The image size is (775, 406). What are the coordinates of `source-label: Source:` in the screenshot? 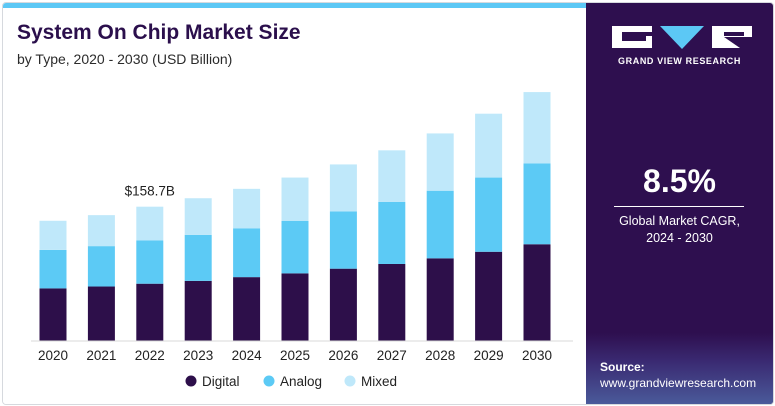 It's located at (622, 367).